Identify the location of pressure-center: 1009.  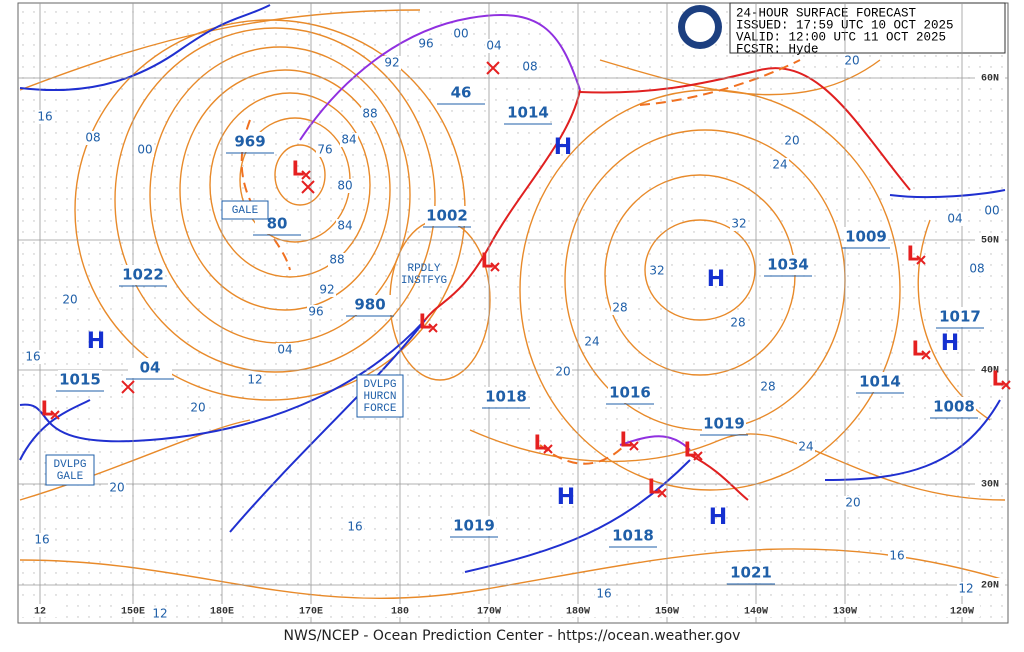
(866, 237).